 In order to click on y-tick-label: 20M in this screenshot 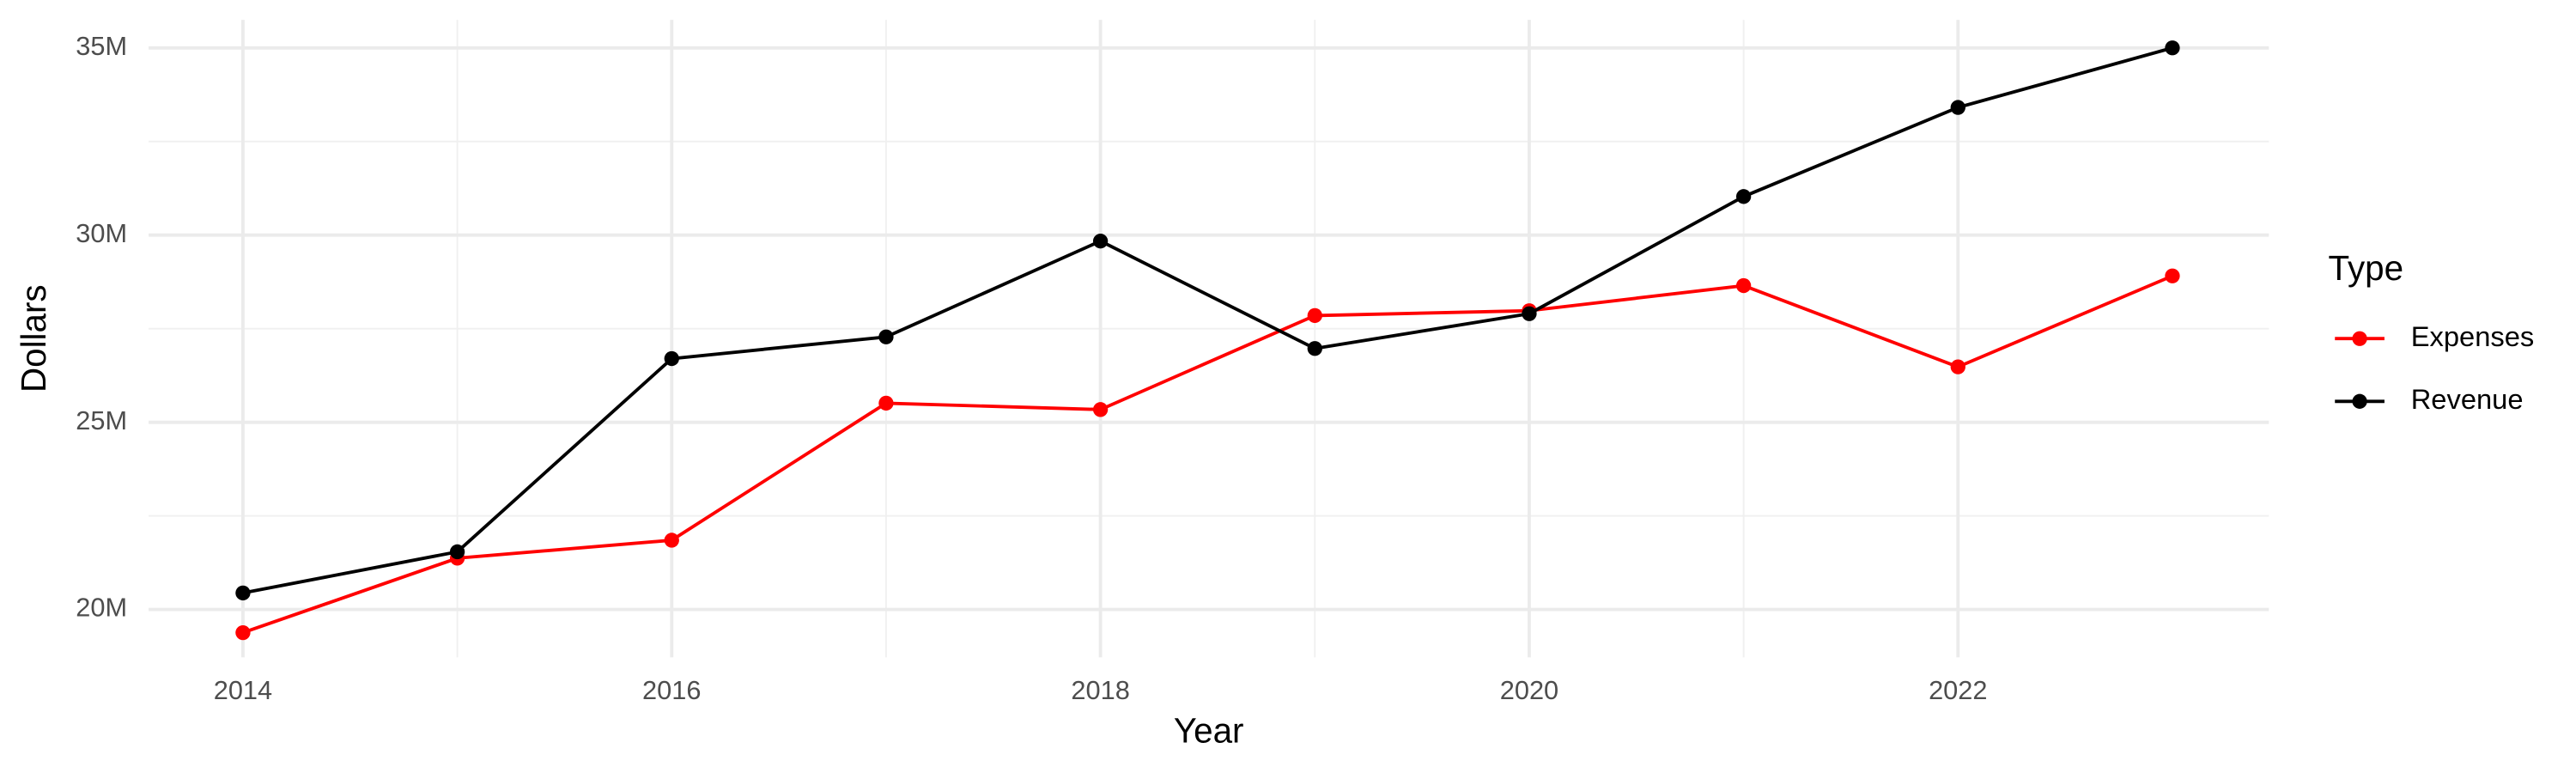, I will do `click(101, 608)`.